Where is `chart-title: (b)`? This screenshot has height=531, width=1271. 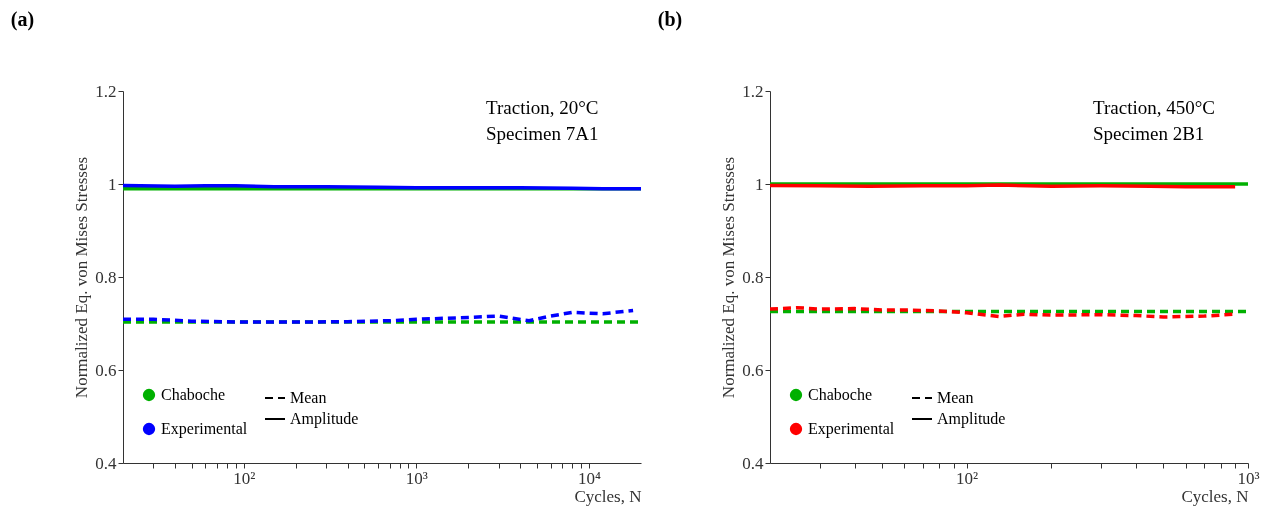
chart-title: (b) is located at coordinates (670, 19).